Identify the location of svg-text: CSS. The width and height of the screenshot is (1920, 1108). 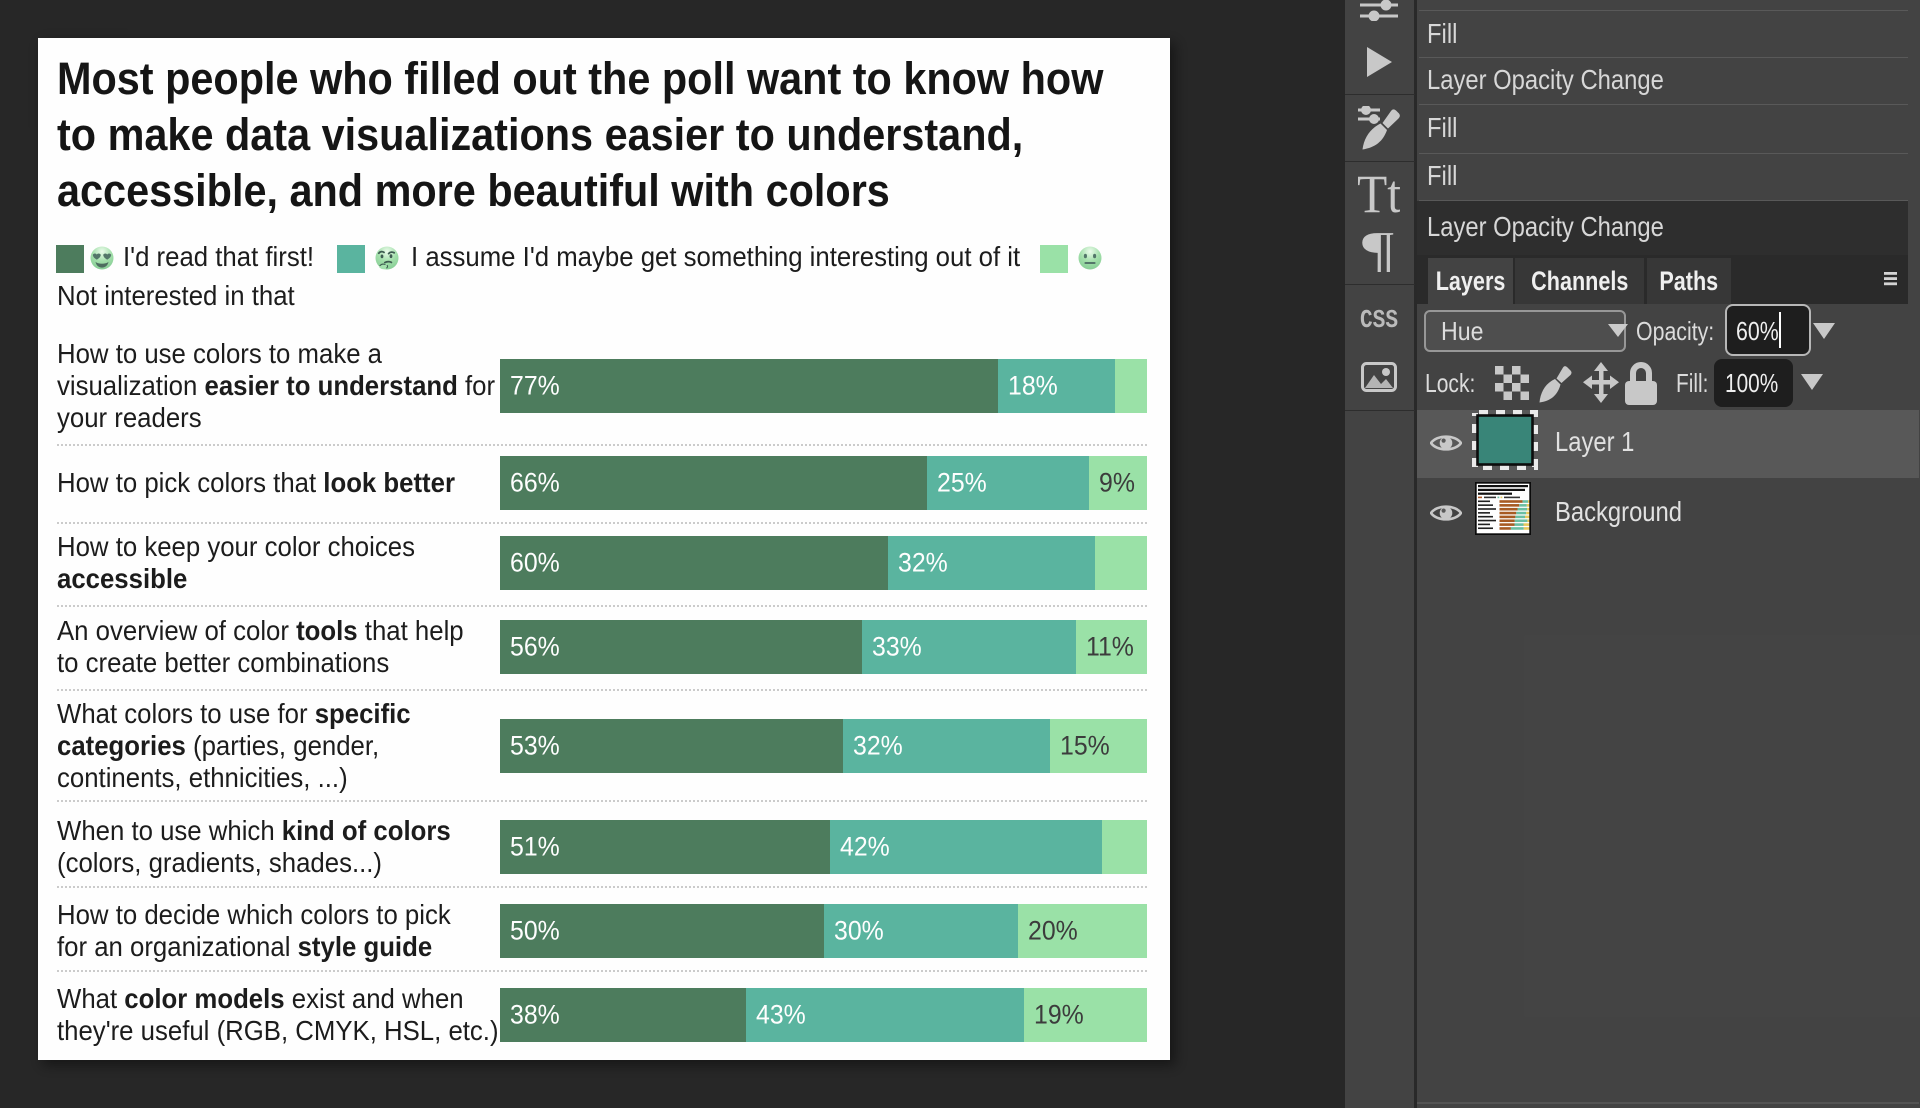
(1379, 319).